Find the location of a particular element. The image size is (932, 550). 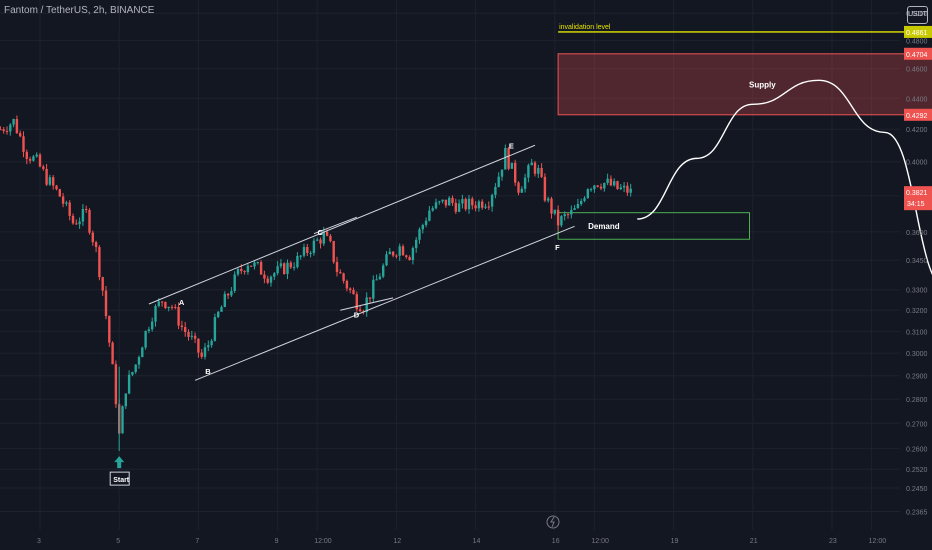

y-tick-label: 0.2365 is located at coordinates (917, 512).